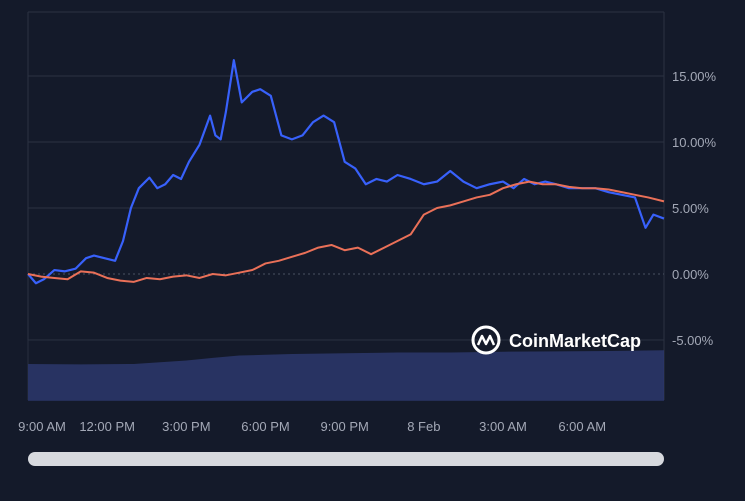 The image size is (745, 501). Describe the element at coordinates (107, 426) in the screenshot. I see `x-tick-label: 12:00 PM` at that location.